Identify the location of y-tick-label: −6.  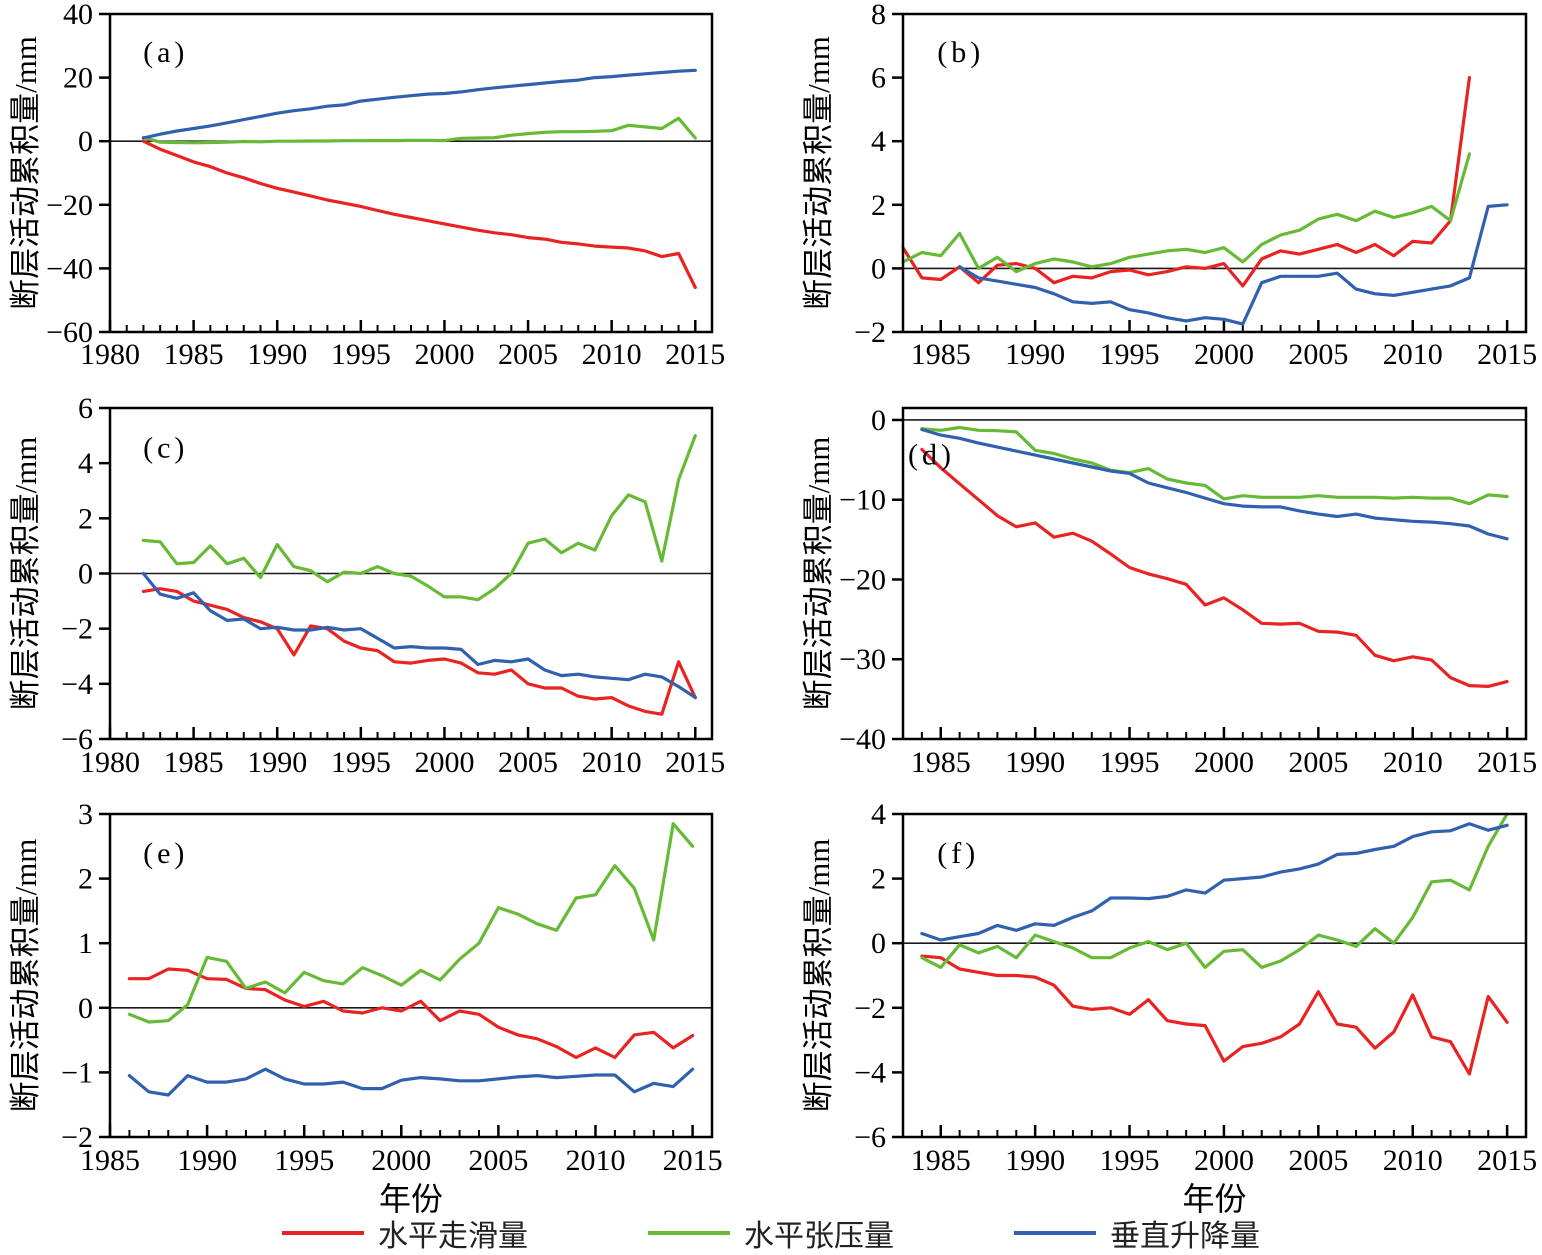
(77, 739).